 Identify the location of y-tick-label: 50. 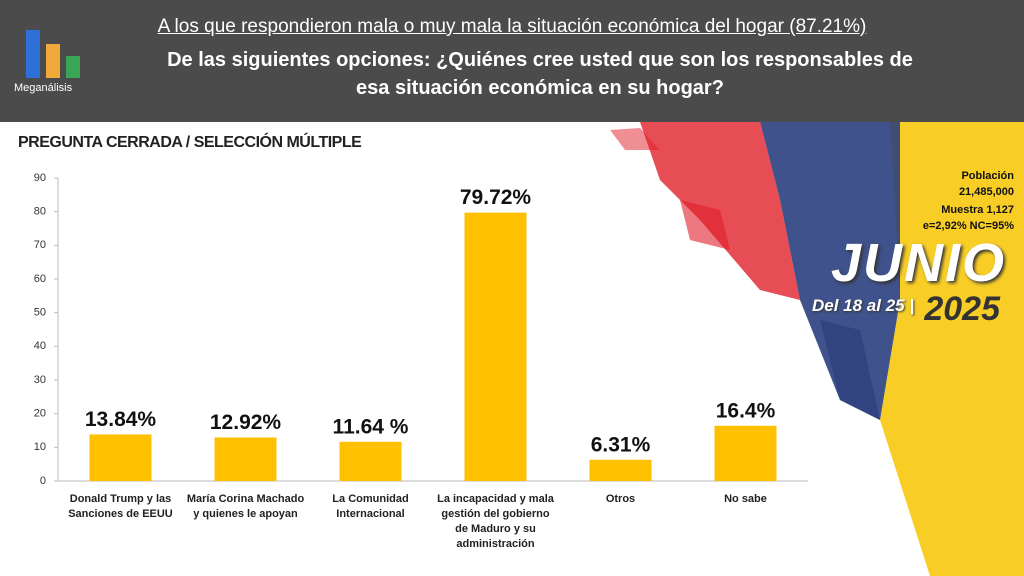
(40, 313).